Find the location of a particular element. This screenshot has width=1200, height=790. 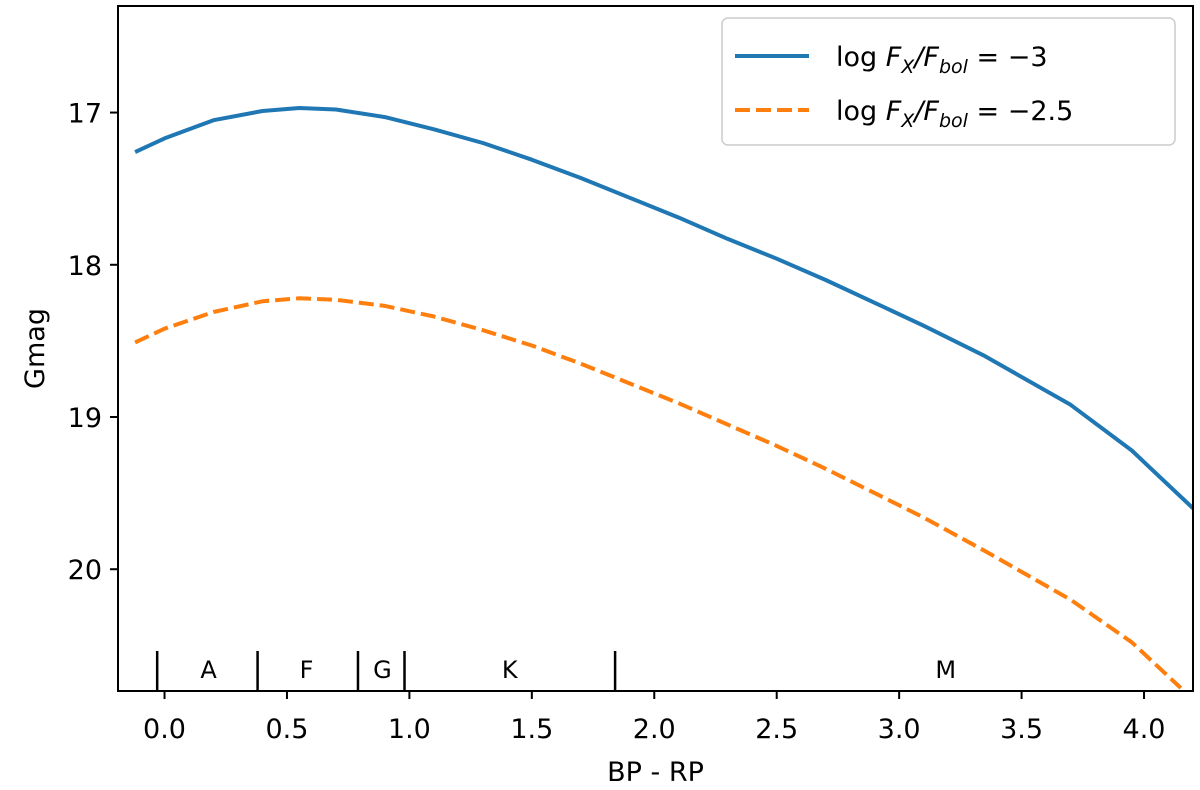

x-tick-label: 3.5 is located at coordinates (1021, 729).